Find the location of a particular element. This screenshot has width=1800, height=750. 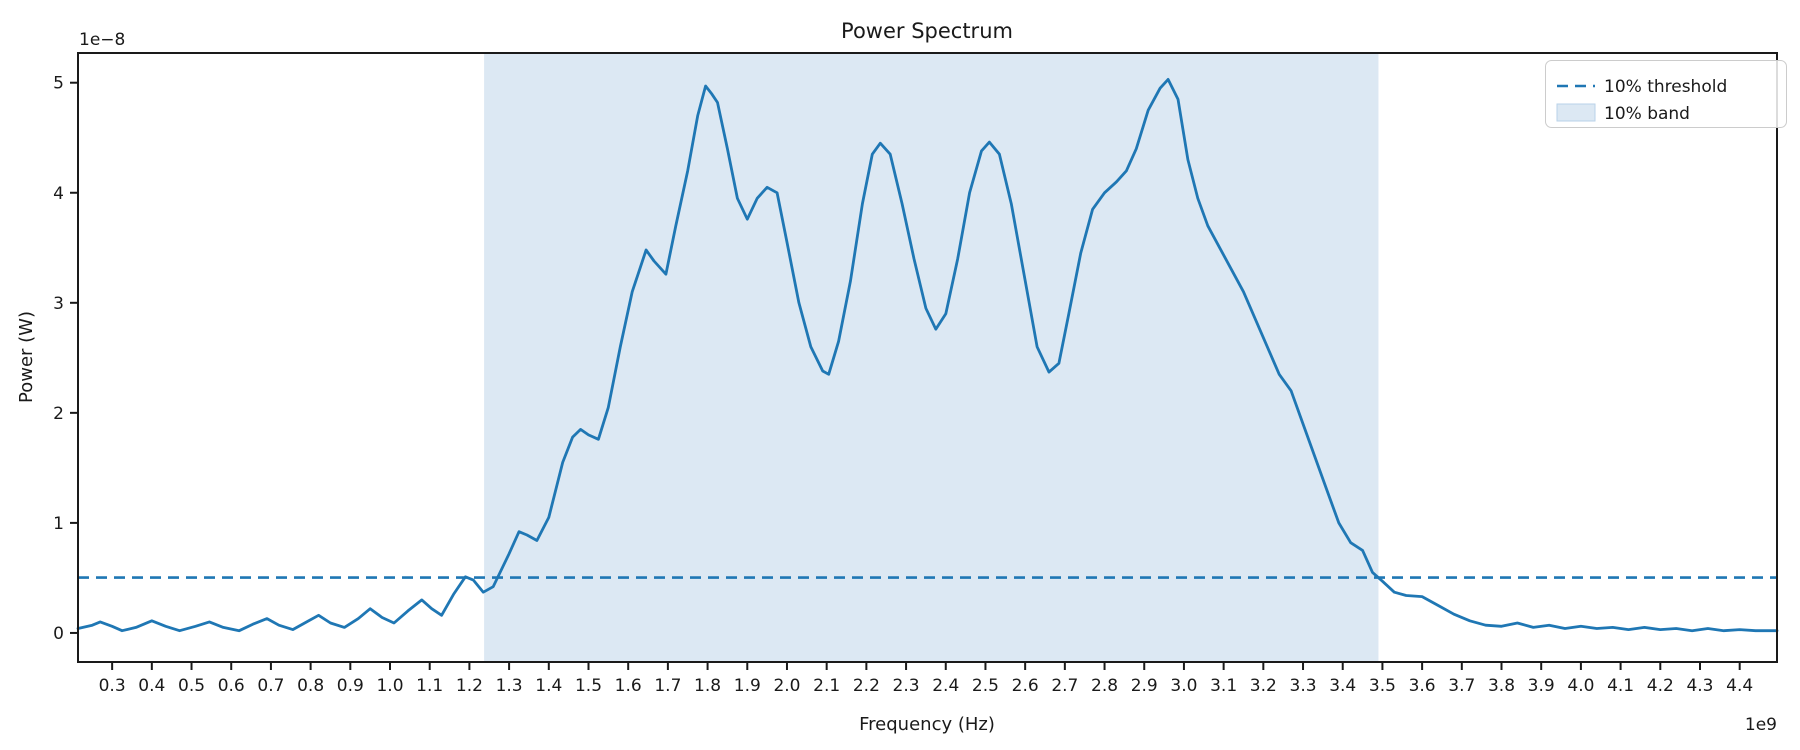

y-tick-label: 5 is located at coordinates (58, 84).